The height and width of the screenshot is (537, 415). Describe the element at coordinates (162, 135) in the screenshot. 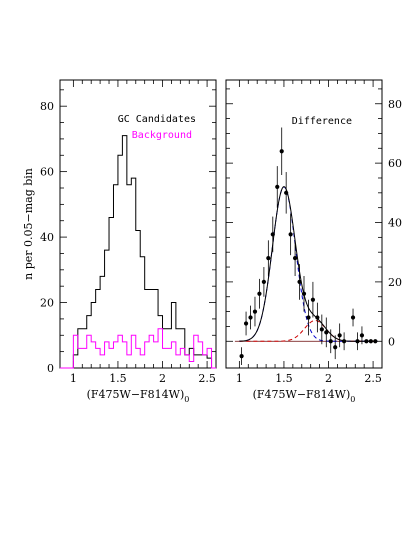

I see `legend-background: Background` at that location.